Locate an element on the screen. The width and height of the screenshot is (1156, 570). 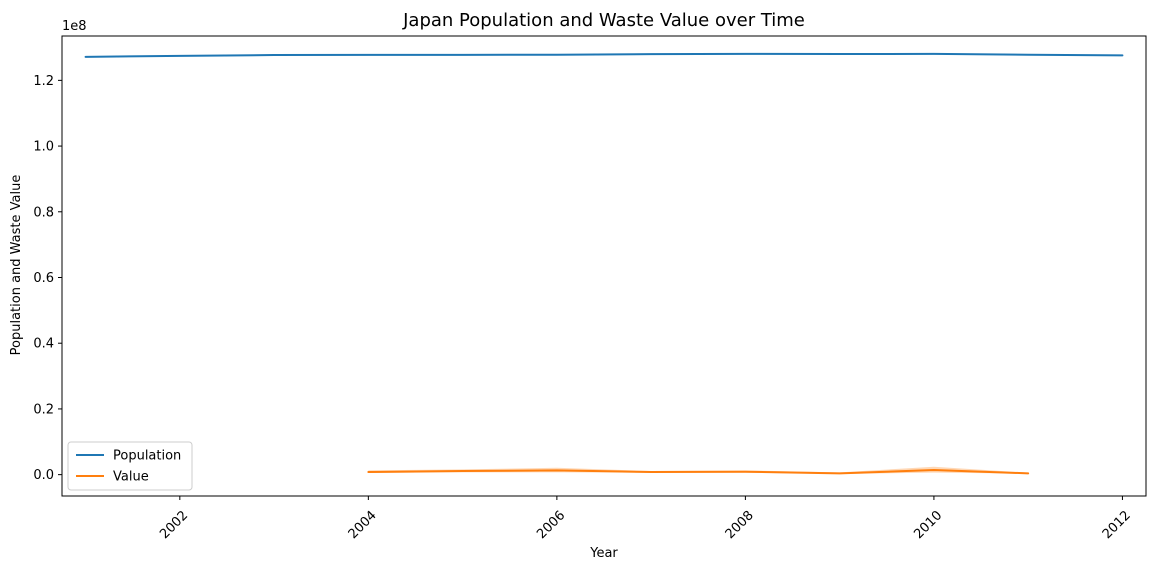
series-population-line is located at coordinates (604, 55).